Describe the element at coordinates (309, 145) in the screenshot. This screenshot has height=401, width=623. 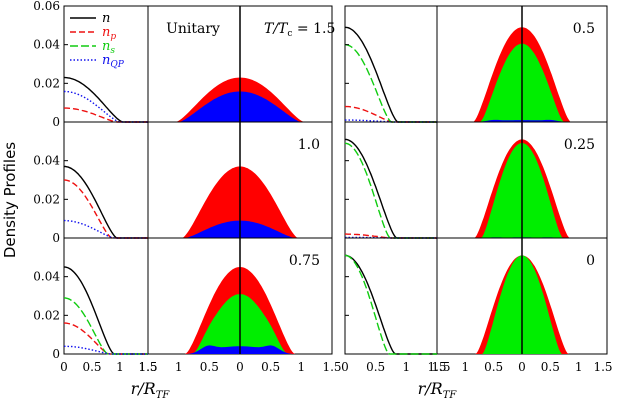
I see `temperature-label-1: 1.0` at that location.